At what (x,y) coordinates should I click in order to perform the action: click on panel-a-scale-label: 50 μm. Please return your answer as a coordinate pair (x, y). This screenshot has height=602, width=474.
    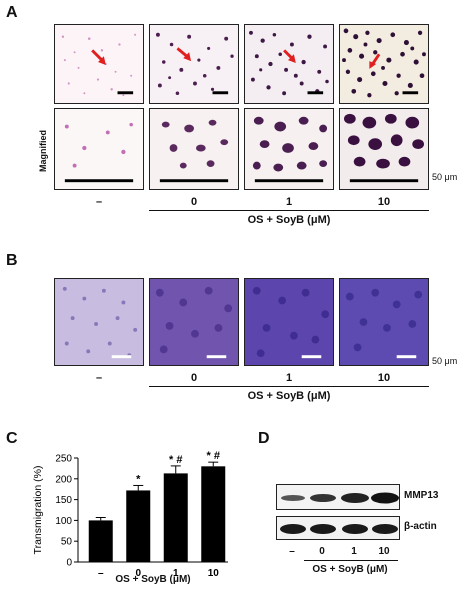
    Looking at the image, I should click on (445, 177).